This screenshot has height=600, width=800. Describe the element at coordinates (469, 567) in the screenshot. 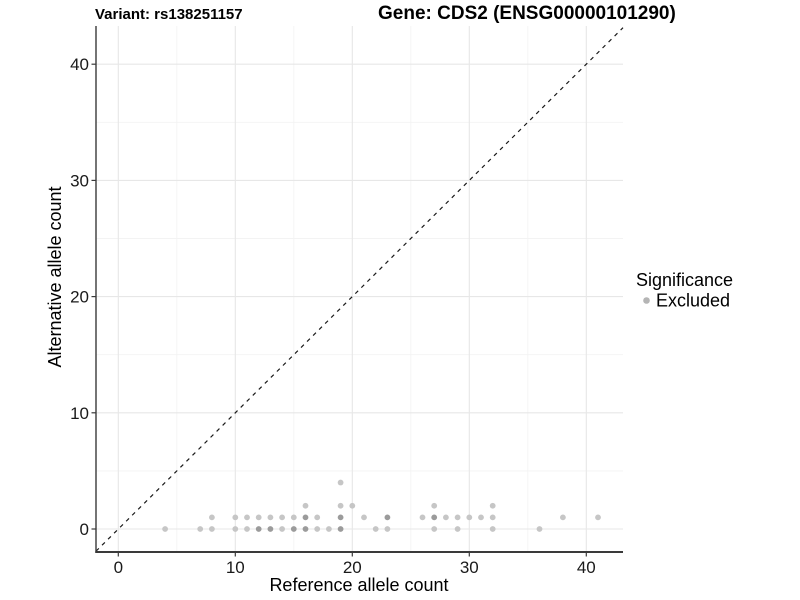

I see `x-tick-label: 30` at that location.